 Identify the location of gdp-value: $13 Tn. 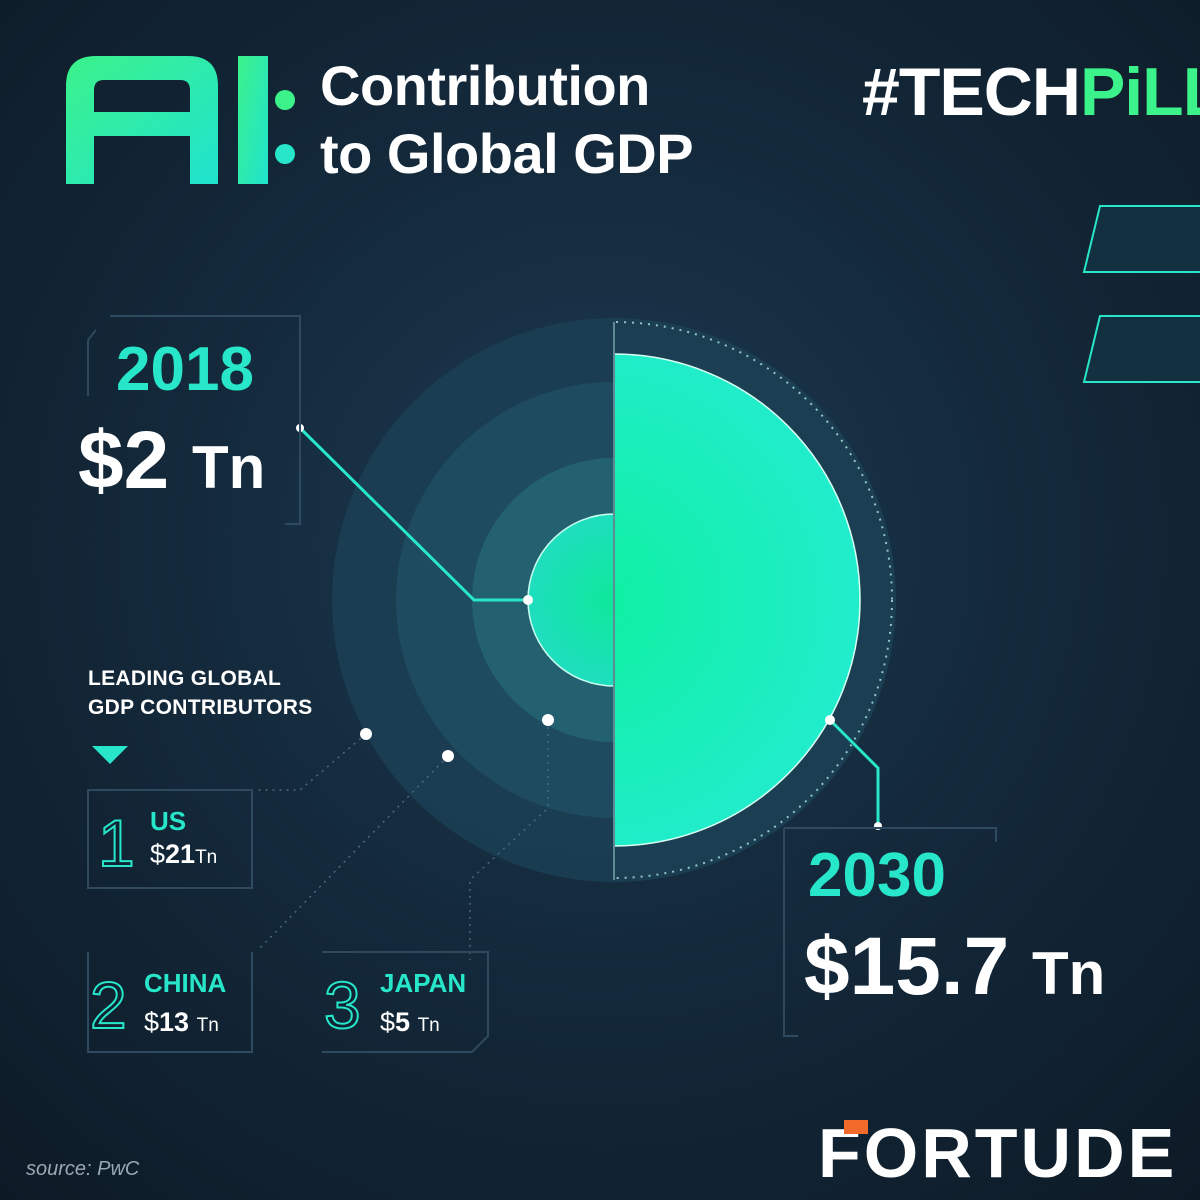
(181, 1022).